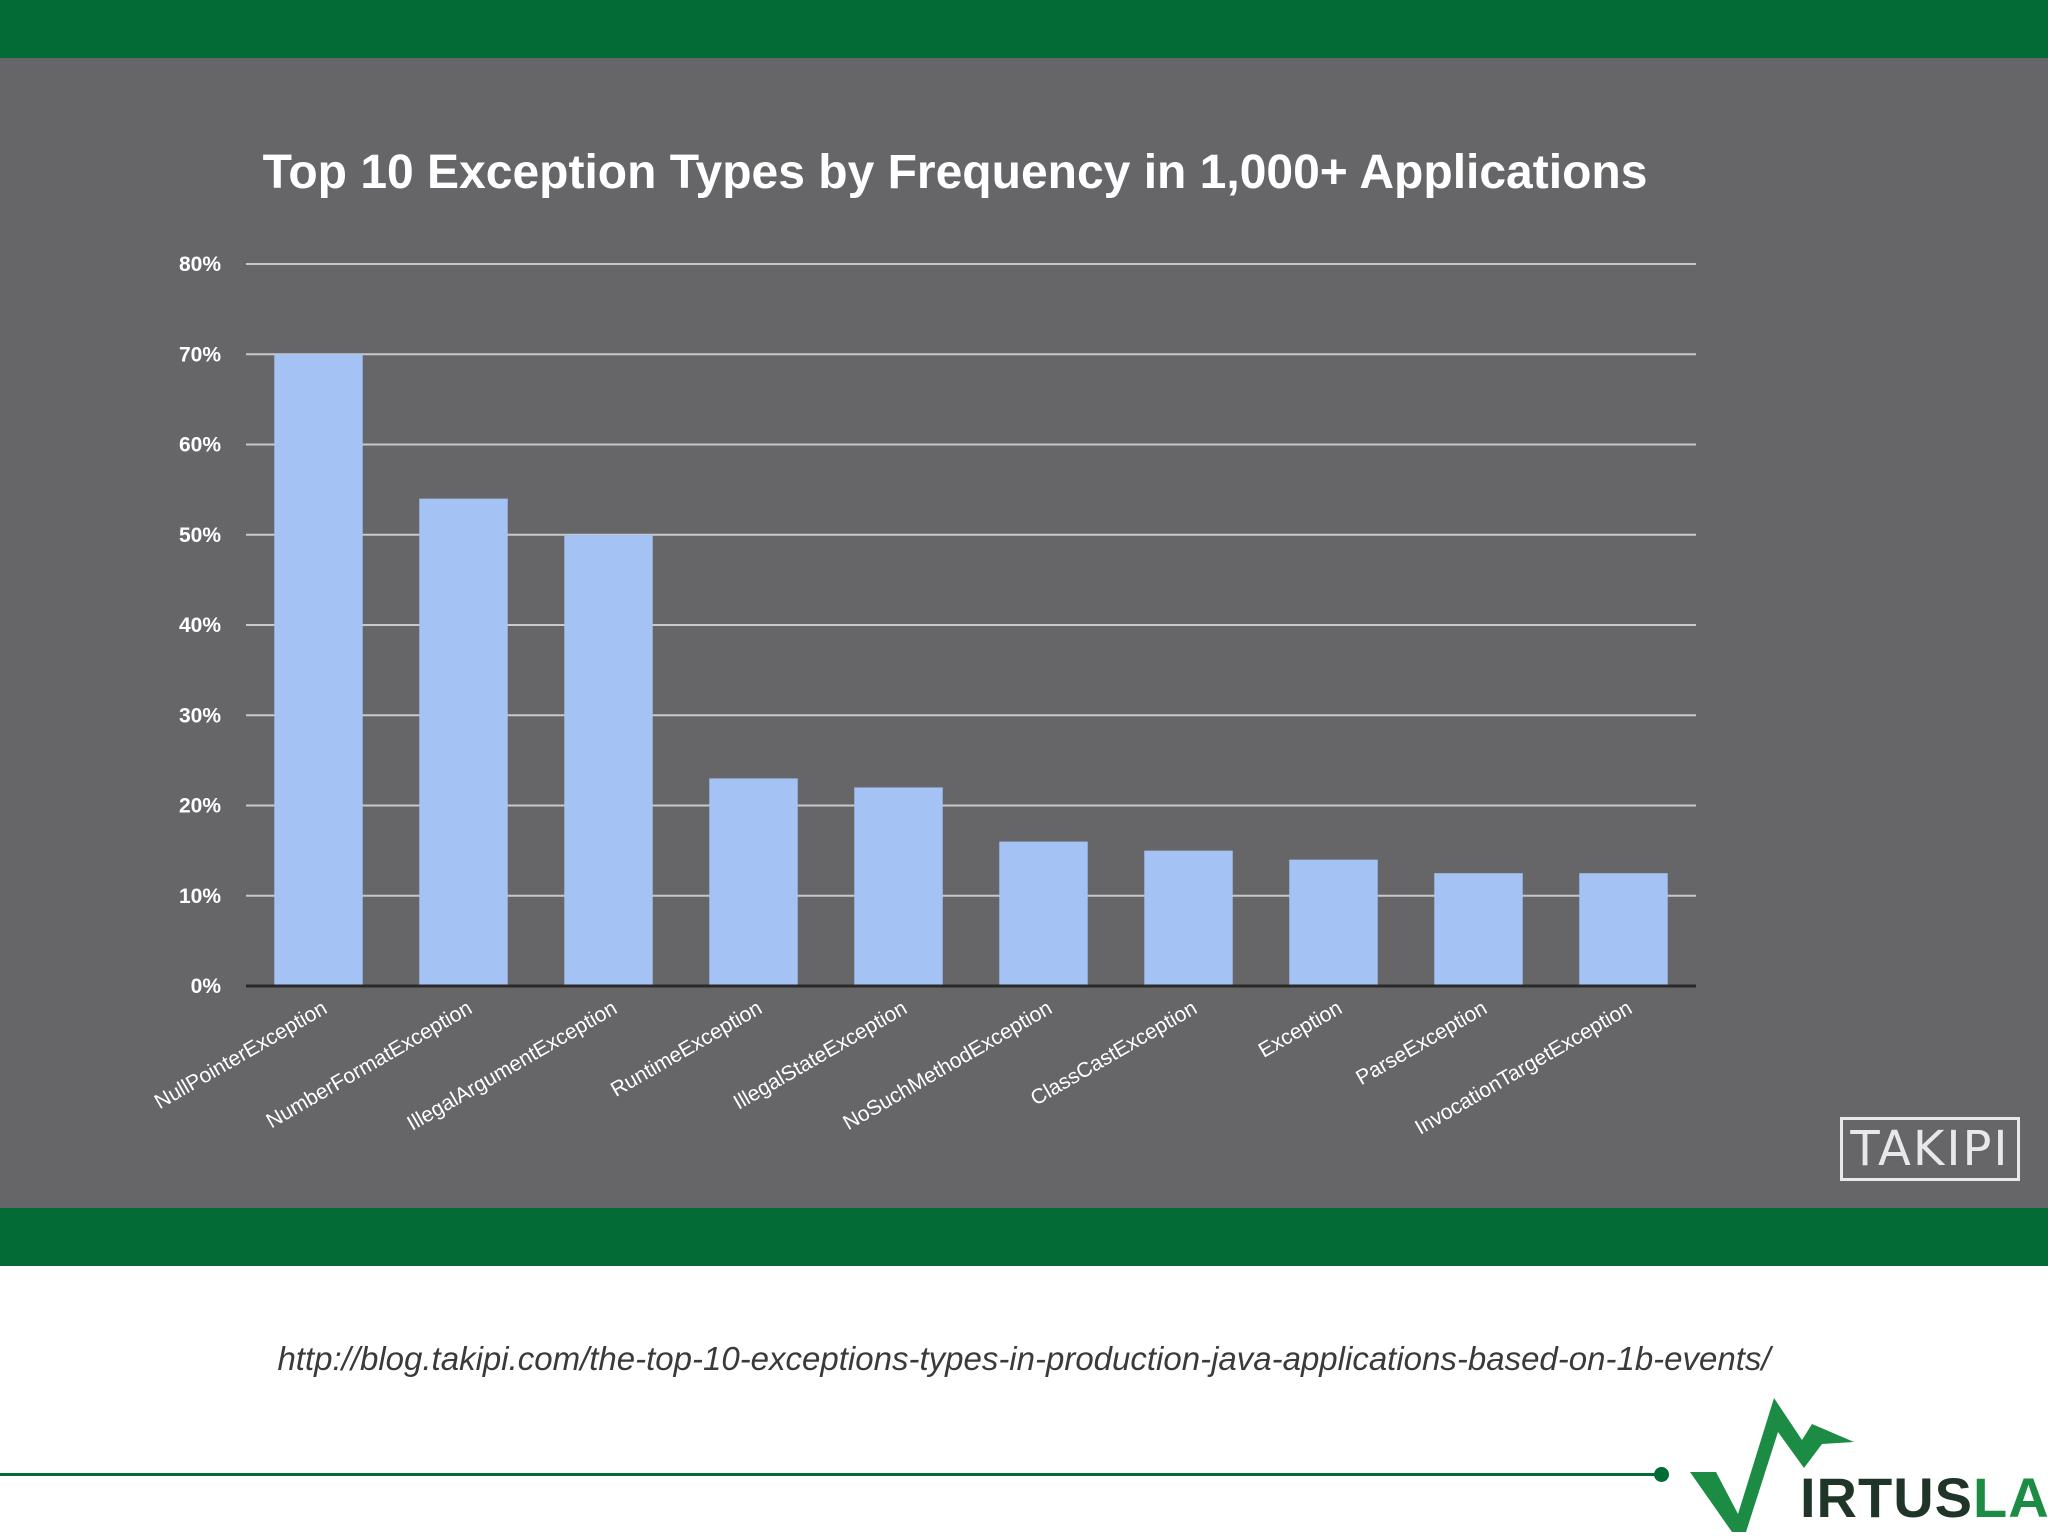  I want to click on brand-suffix: LAB, so click(2010, 1497).